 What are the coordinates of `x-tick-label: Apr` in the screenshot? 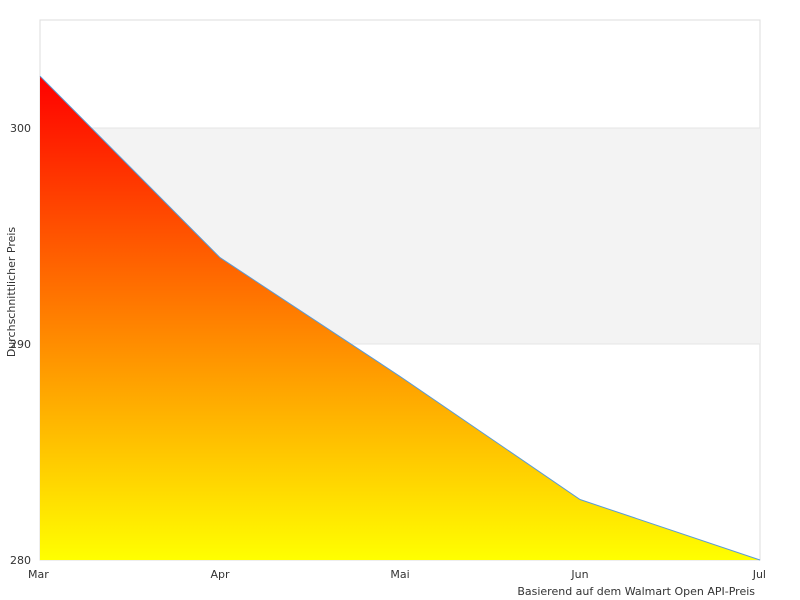 It's located at (220, 574).